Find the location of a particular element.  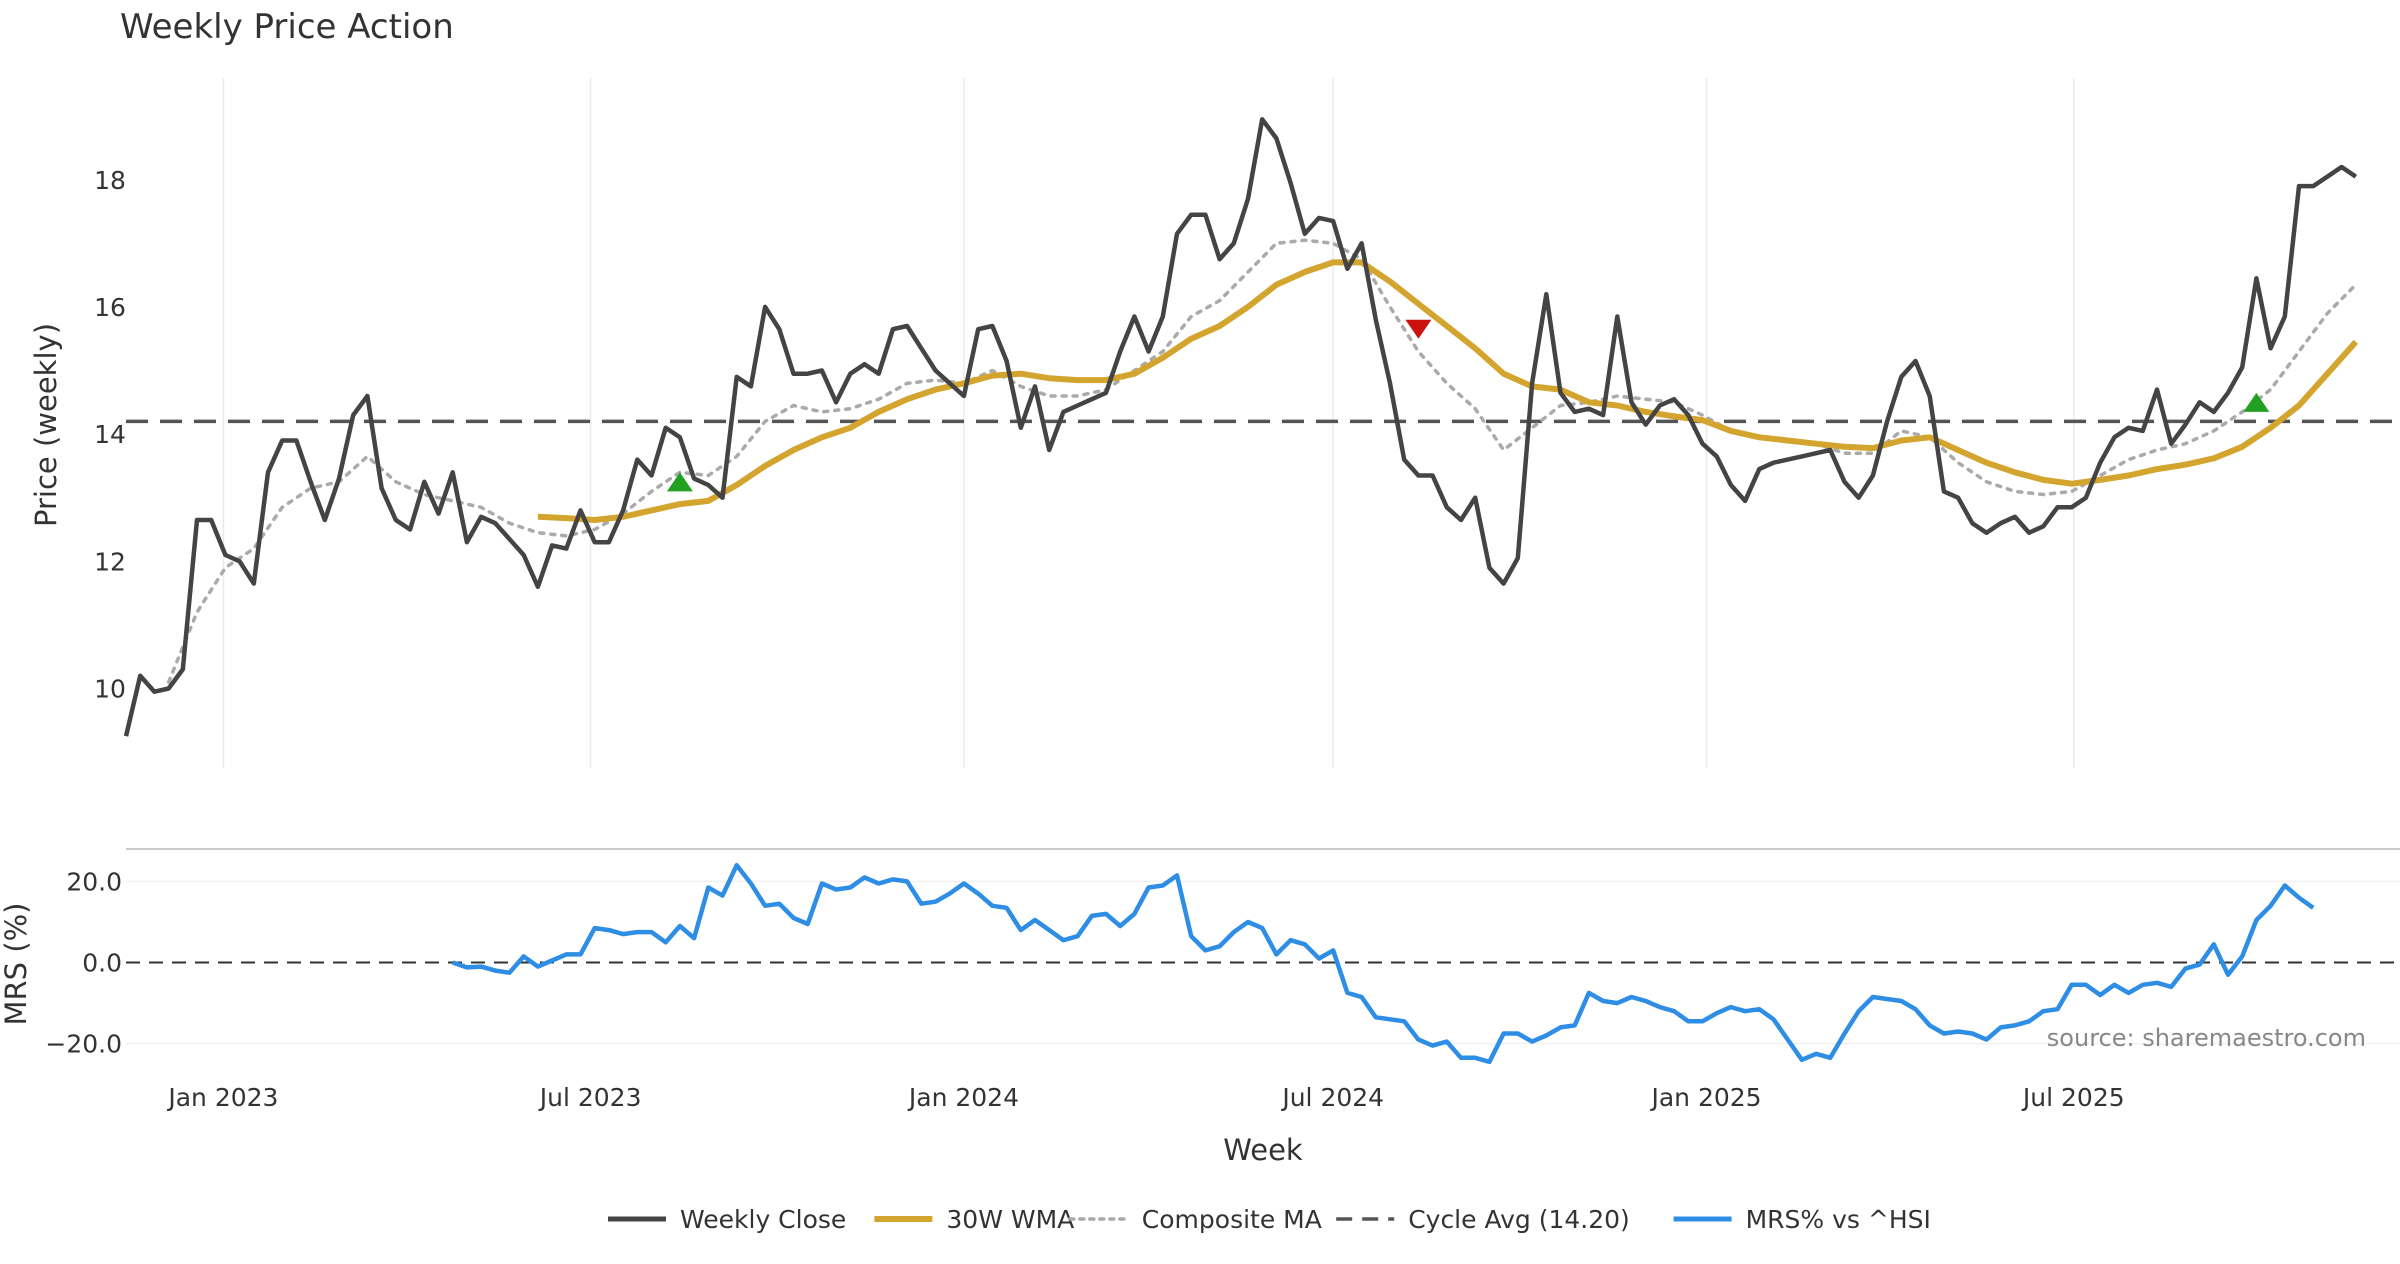

source-note: source: sharemaestro.com is located at coordinates (2206, 1038).